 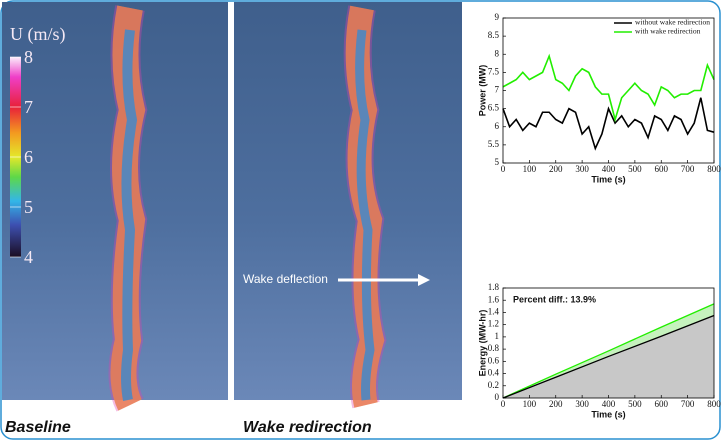 I want to click on y-axis-label: Power (MW), so click(x=482, y=91).